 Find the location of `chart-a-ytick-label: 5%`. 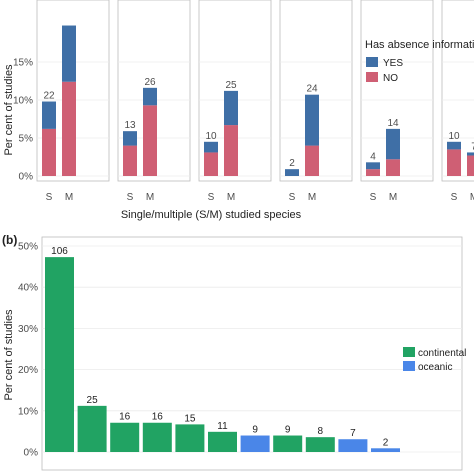

chart-a-ytick-label: 5% is located at coordinates (26, 139).